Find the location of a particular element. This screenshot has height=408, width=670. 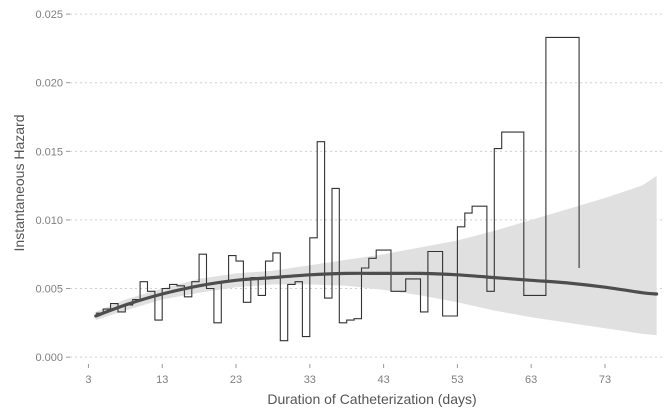

y-tick-label: 0.005 is located at coordinates (49, 290).